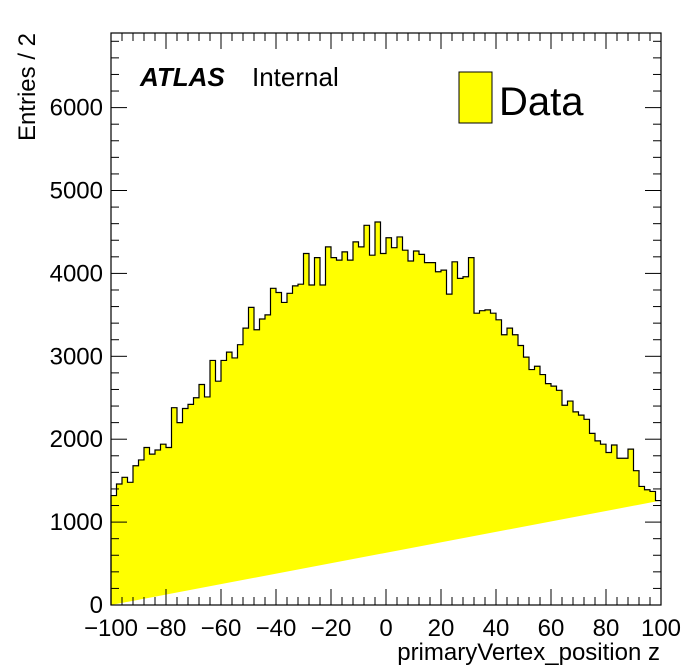  I want to click on x-tick-label: 100, so click(661, 628).